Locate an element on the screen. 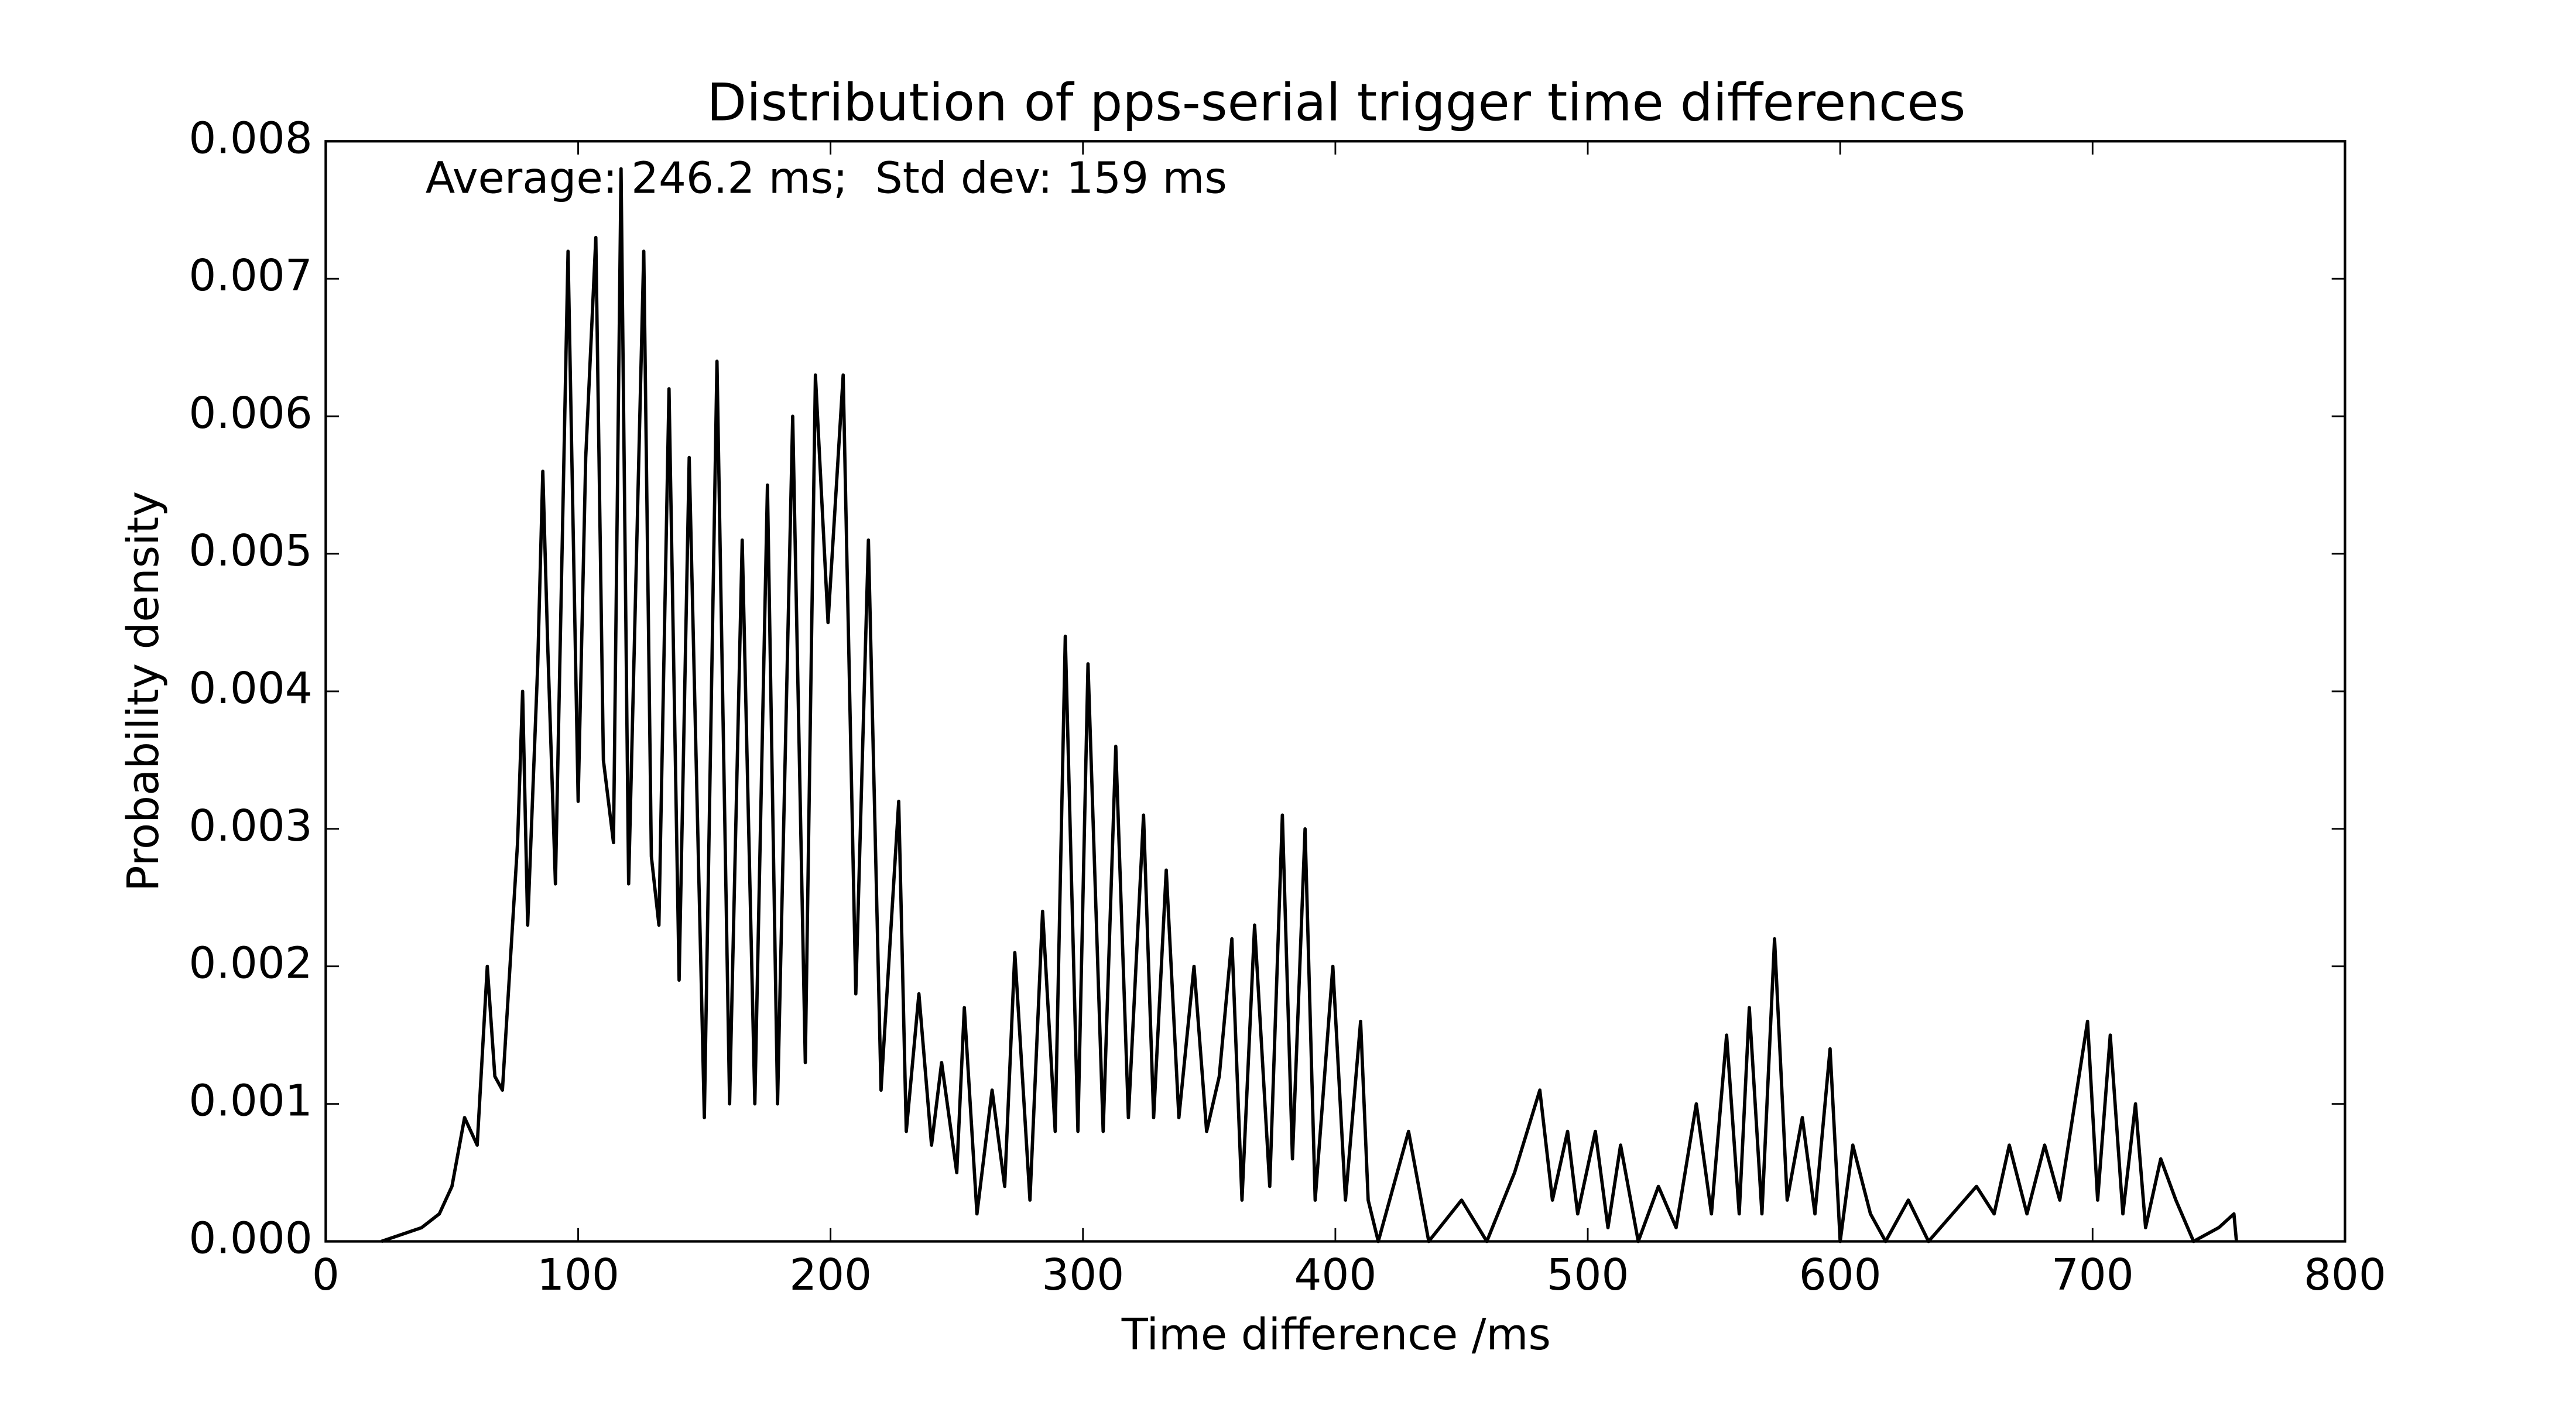 This screenshot has height=1405, width=2576. x-tick-label: 400 is located at coordinates (1335, 1275).